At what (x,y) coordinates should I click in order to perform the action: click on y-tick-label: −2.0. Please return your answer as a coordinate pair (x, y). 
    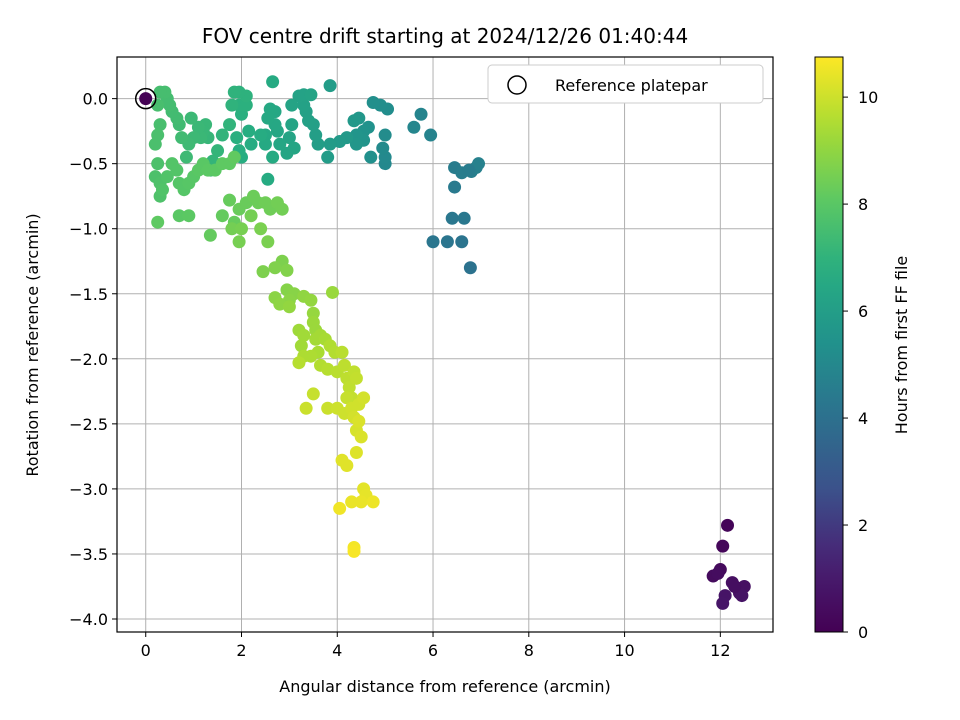
    Looking at the image, I should click on (88, 359).